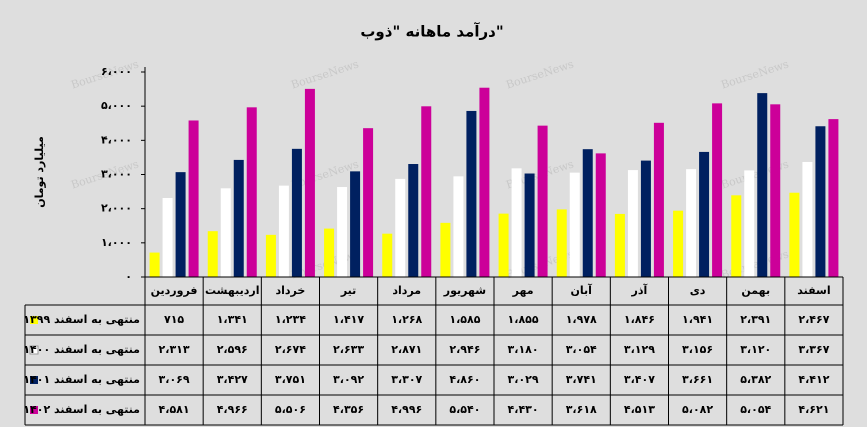 Image resolution: width=867 pixels, height=427 pixels. I want to click on category-label: اردیبهشت, so click(232, 290).